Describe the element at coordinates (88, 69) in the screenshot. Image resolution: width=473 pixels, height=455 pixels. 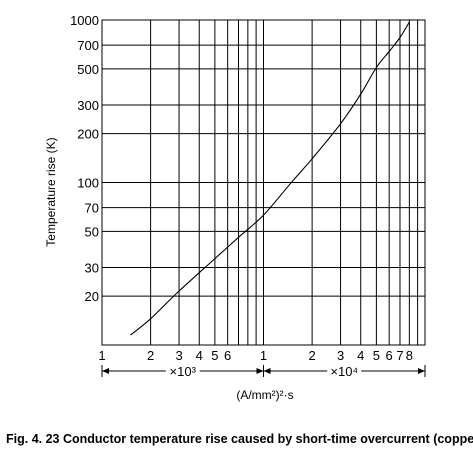
I see `y-tick-label: 500` at that location.